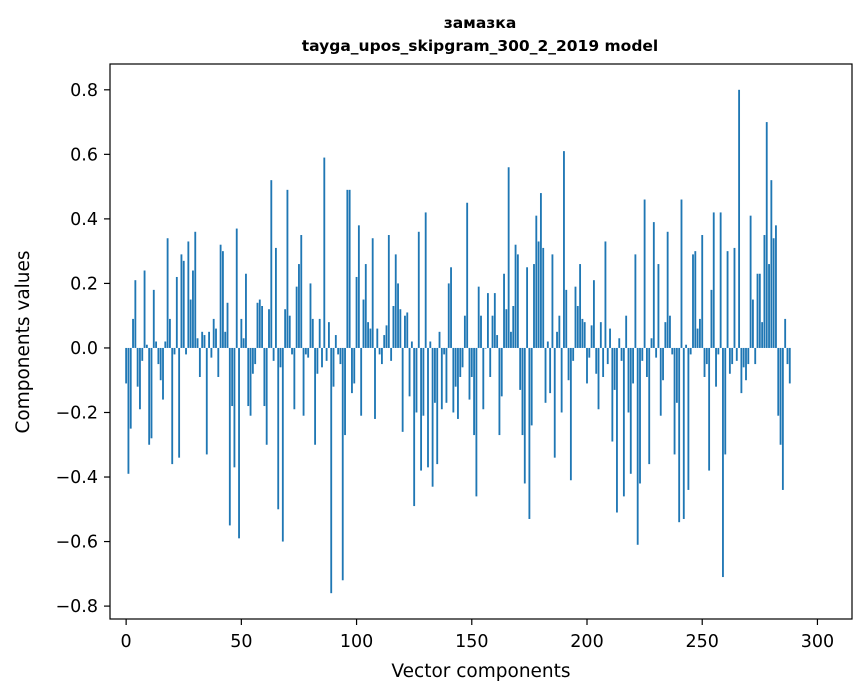  I want to click on y-tick-label-8: 0.8, so click(84, 91).